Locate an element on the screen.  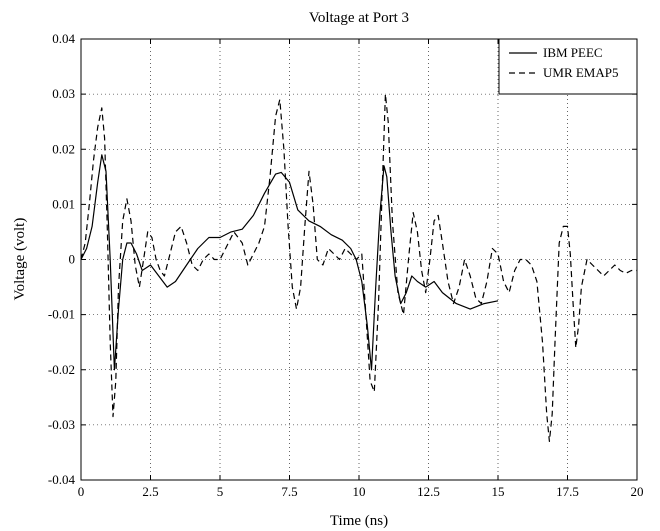
x-tick-label: 7.5 is located at coordinates (289, 491).